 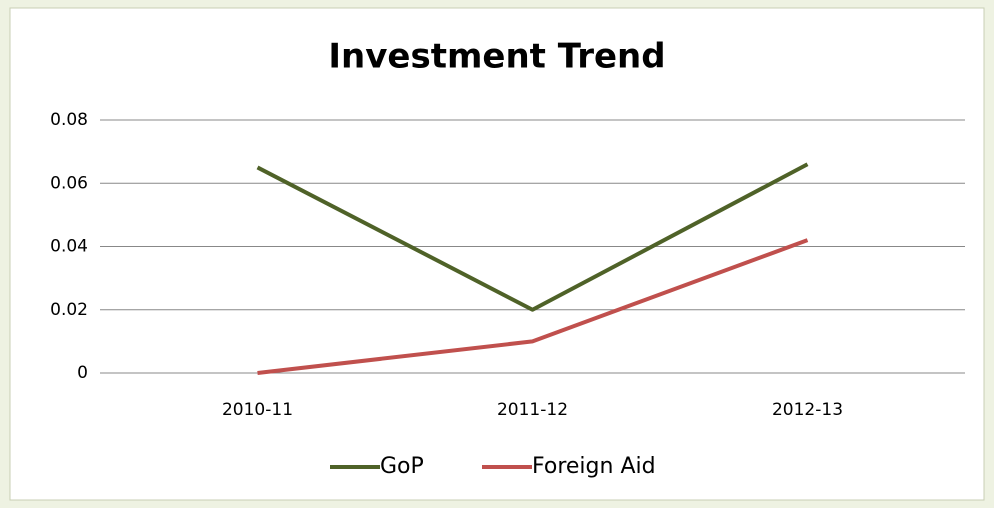 I want to click on legend-label: GoP, so click(x=402, y=466).